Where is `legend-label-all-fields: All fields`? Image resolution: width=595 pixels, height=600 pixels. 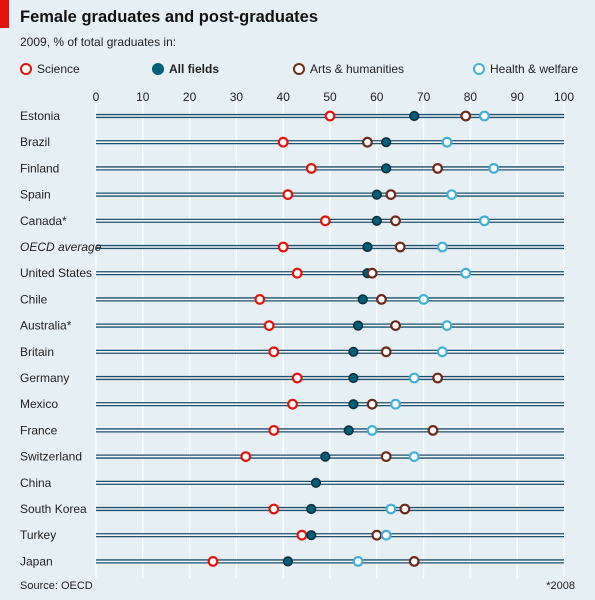
legend-label-all-fields: All fields is located at coordinates (194, 69).